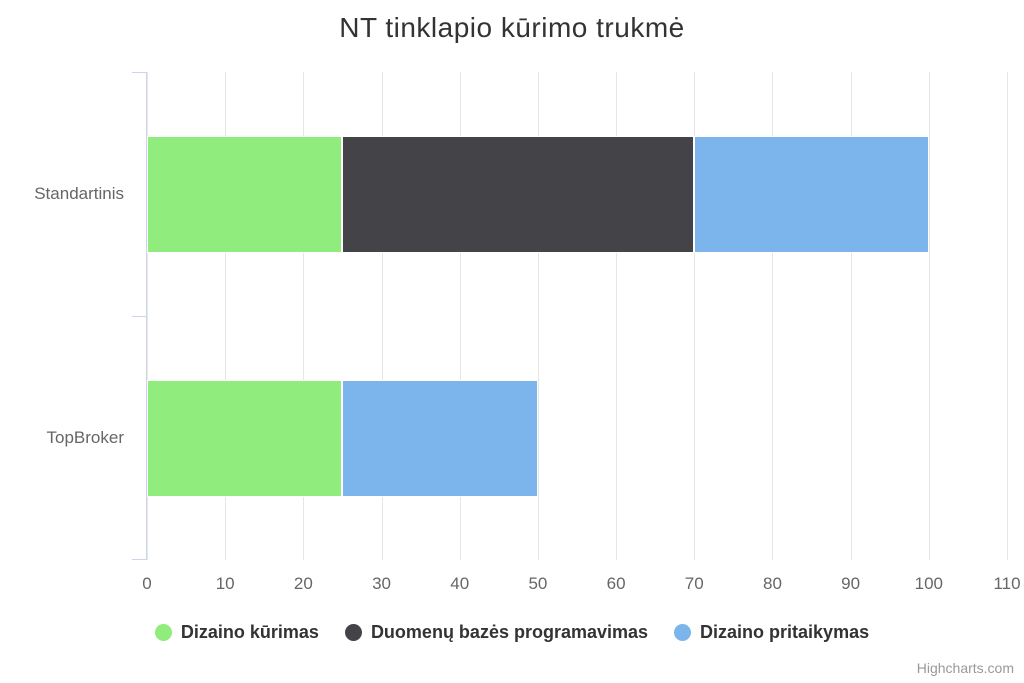 The height and width of the screenshot is (683, 1024). What do you see at coordinates (62, 316) in the screenshot?
I see `category-axis-labels: Standartinis TopBroker` at bounding box center [62, 316].